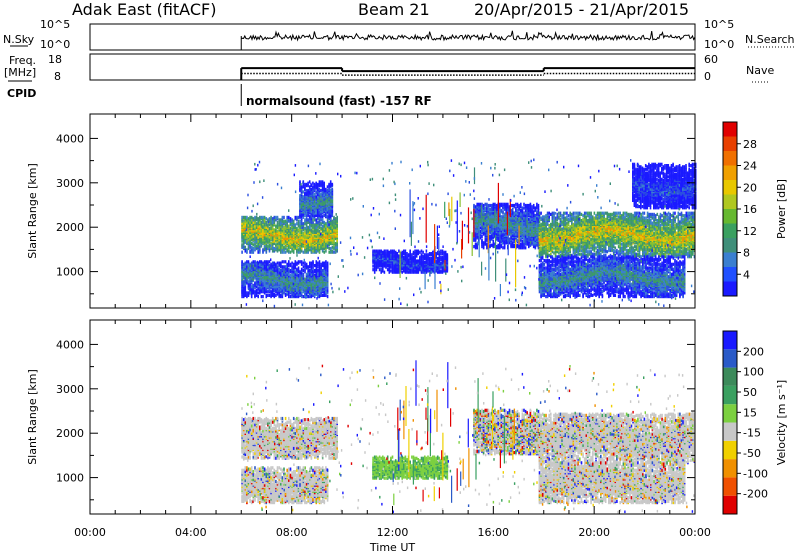 This screenshot has height=554, width=800. Describe the element at coordinates (719, 24) in the screenshot. I see `nsearch-tick-top: 10^5` at that location.